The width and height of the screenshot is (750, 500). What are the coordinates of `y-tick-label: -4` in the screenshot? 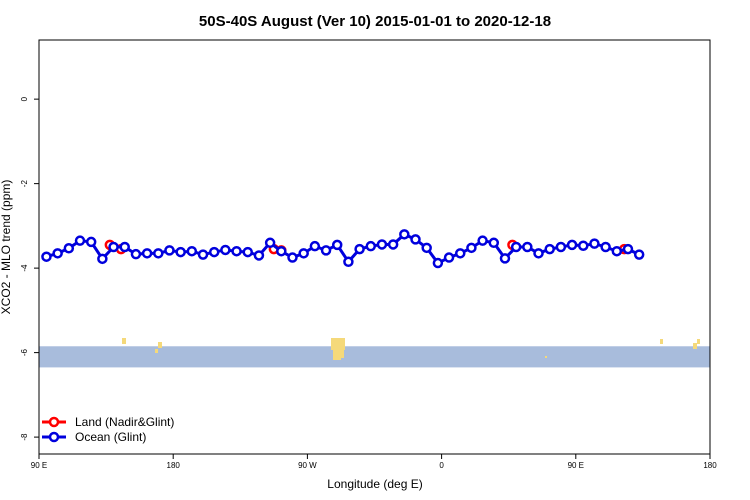 It's located at (24, 268).